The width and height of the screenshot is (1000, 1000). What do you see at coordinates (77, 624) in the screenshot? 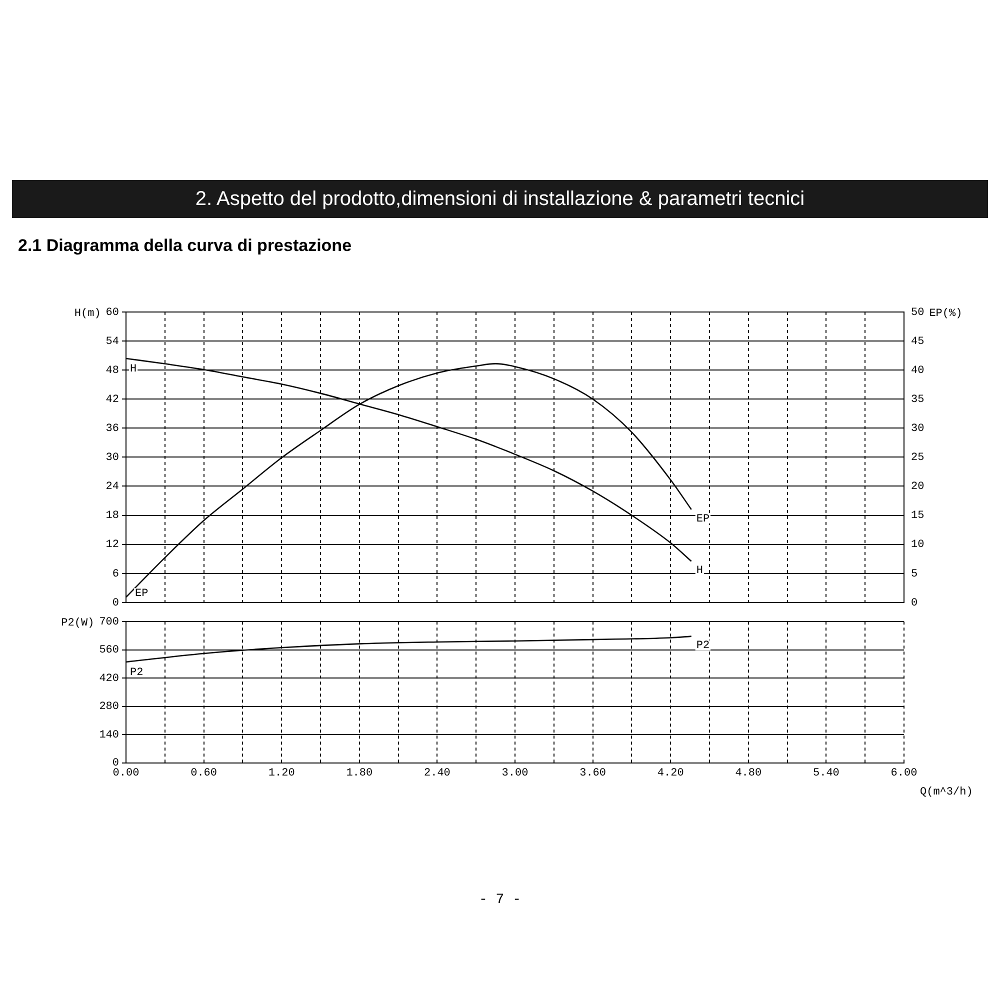
I see `y-axis-title: P2(W)` at bounding box center [77, 624].